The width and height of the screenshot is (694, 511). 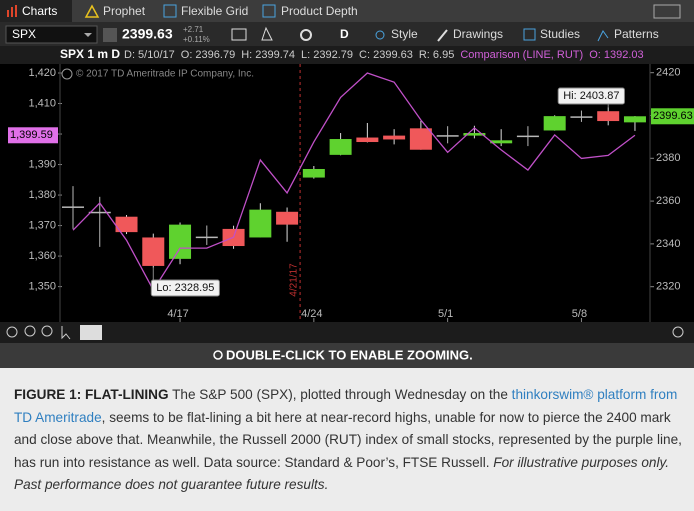 What do you see at coordinates (579, 314) in the screenshot?
I see `x-tick-label: 5/8` at bounding box center [579, 314].